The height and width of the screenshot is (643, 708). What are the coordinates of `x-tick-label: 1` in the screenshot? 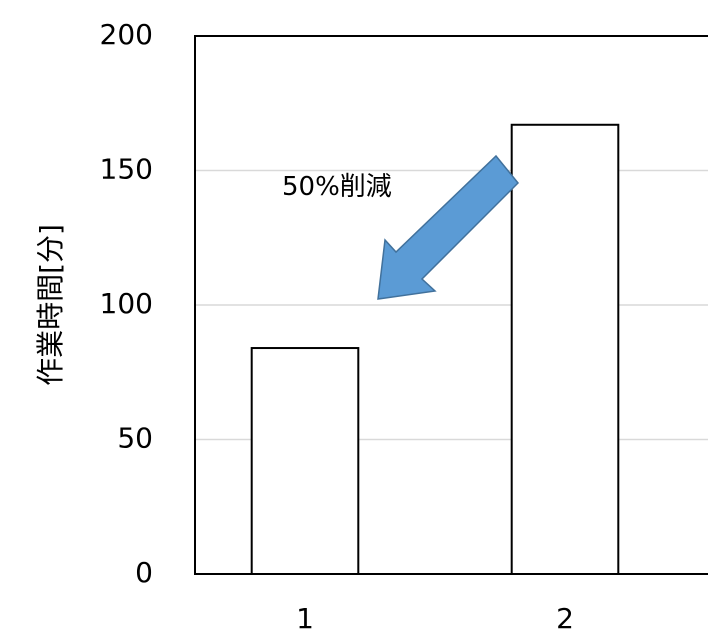 It's located at (305, 618).